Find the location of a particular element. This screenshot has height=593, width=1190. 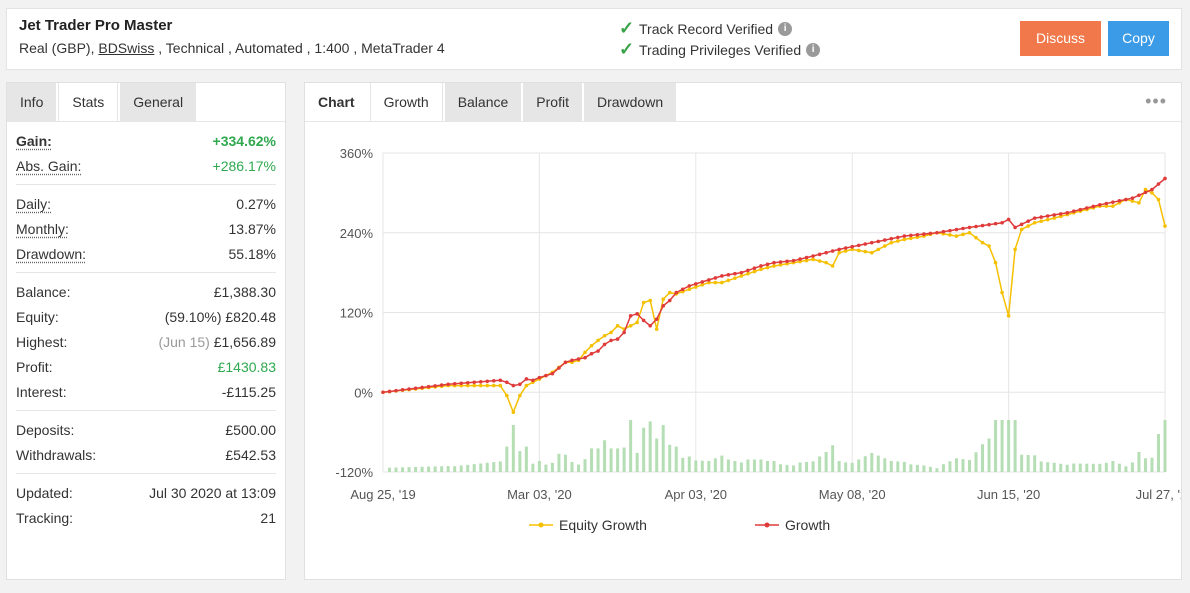

tab-general: General is located at coordinates (158, 102).